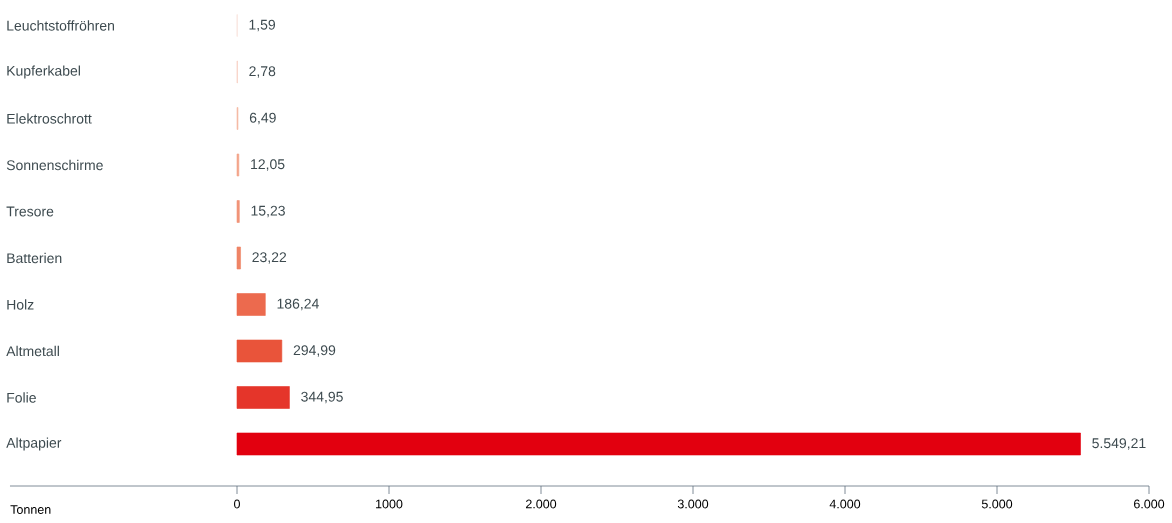 This screenshot has width=1172, height=523. What do you see at coordinates (60, 25) in the screenshot?
I see `y-tick-label: Leuchtstoffröhren` at bounding box center [60, 25].